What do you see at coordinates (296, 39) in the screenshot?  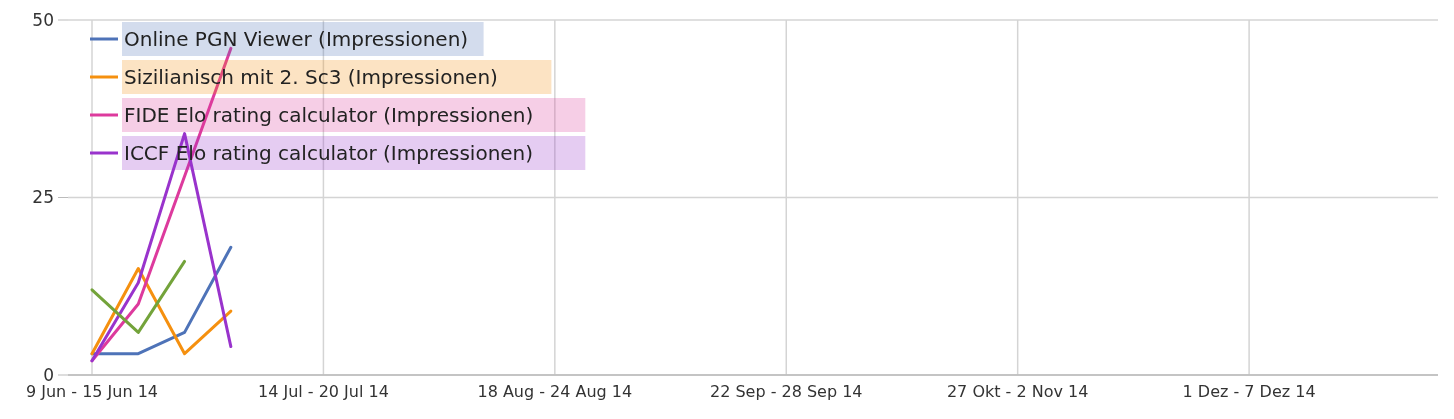 I see `legend-label: Online PGN Viewer (Impressionen)` at bounding box center [296, 39].